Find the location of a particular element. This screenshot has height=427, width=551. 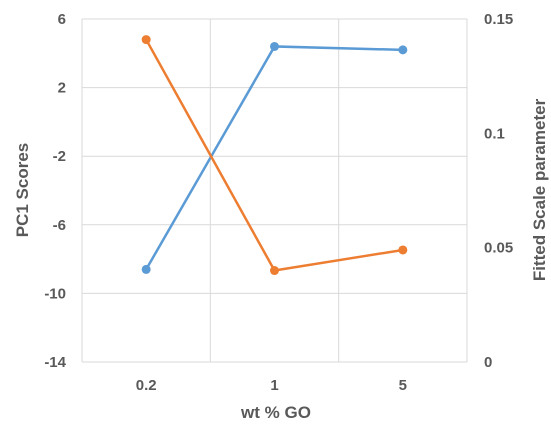

y-left-tick-label: -2 is located at coordinates (59, 156).